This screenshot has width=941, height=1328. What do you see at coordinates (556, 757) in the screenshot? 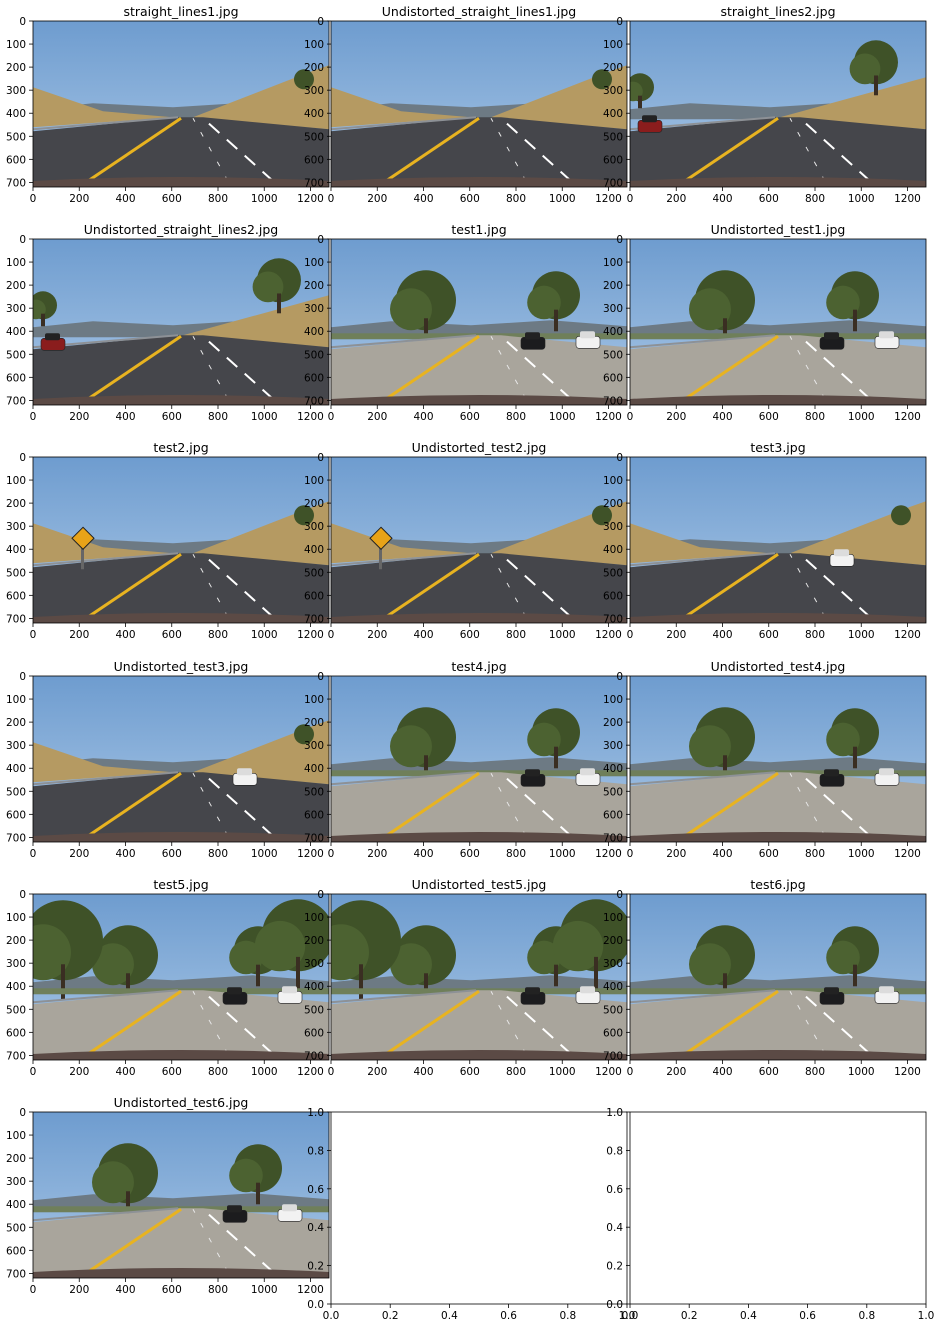
I see `trunk-r` at bounding box center [556, 757].